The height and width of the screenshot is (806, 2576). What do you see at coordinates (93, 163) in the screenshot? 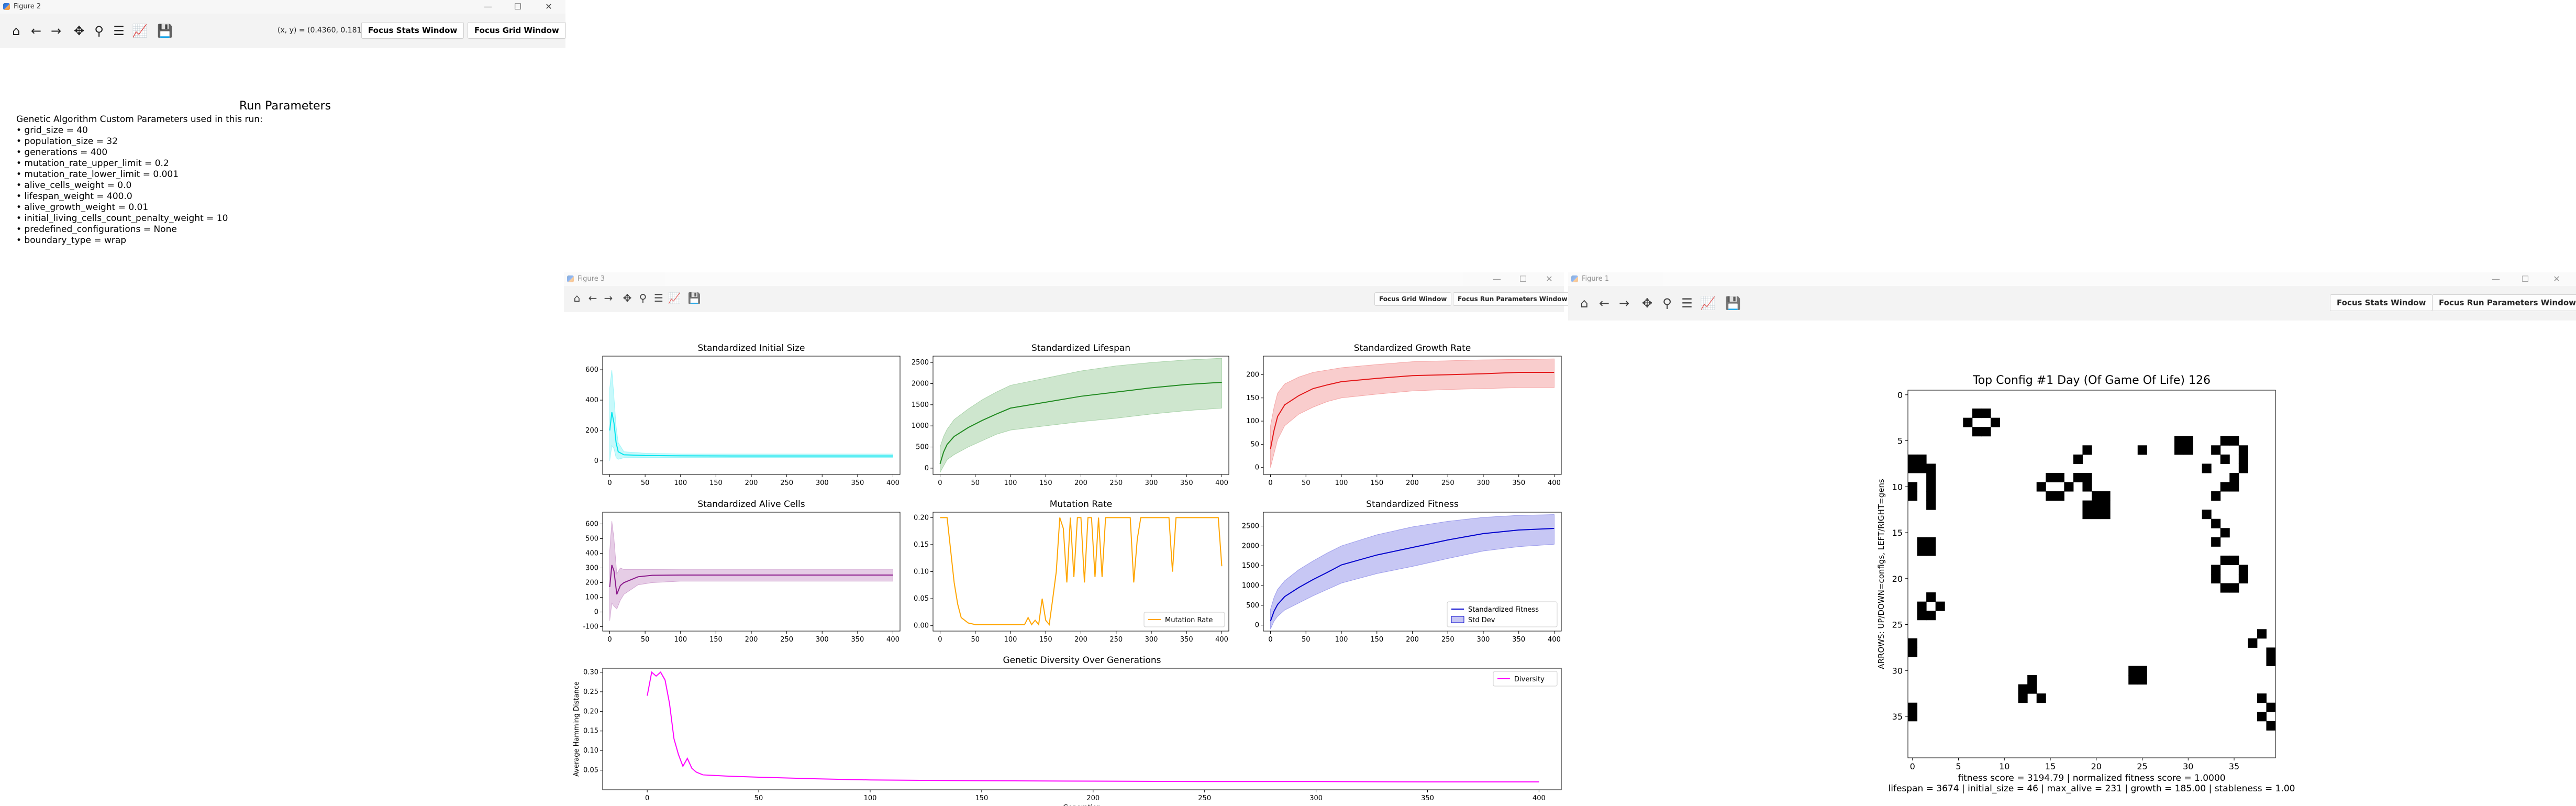
I see `parameter-line: • mutation_rate_upper_limit = 0.2` at bounding box center [93, 163].